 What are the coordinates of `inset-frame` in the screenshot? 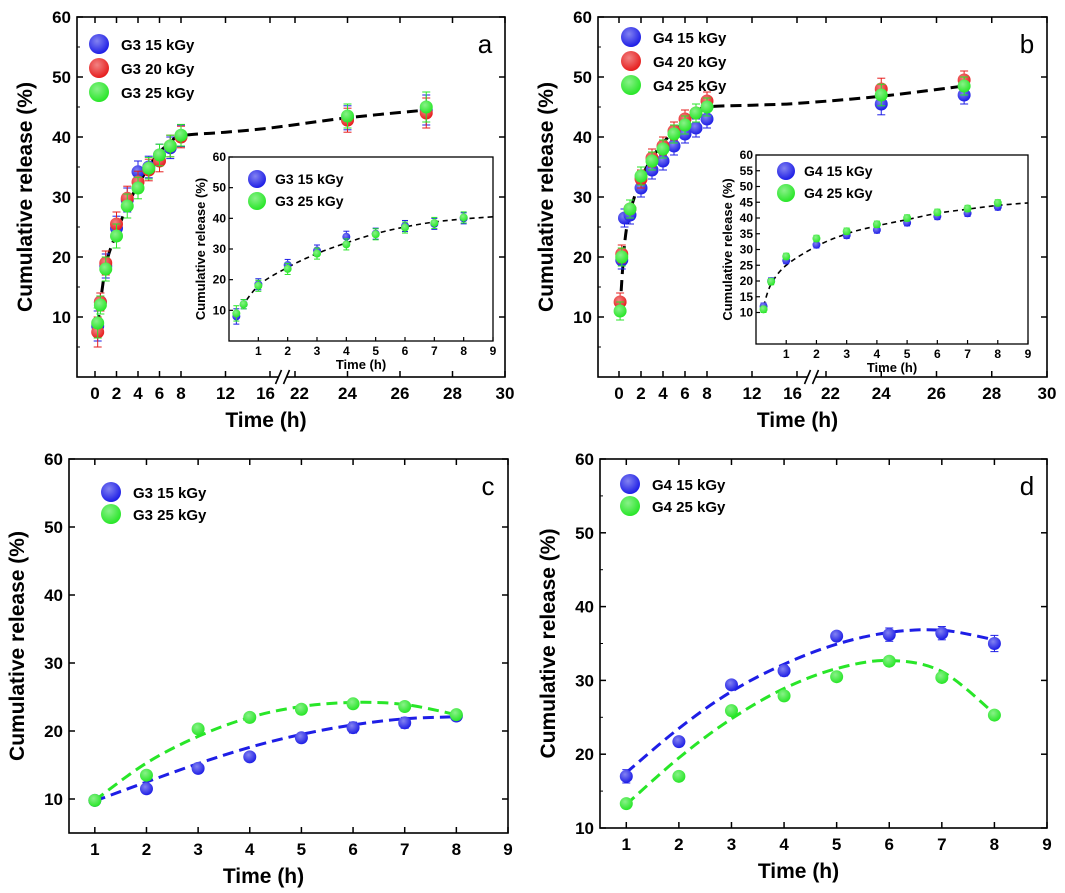 It's located at (361, 249).